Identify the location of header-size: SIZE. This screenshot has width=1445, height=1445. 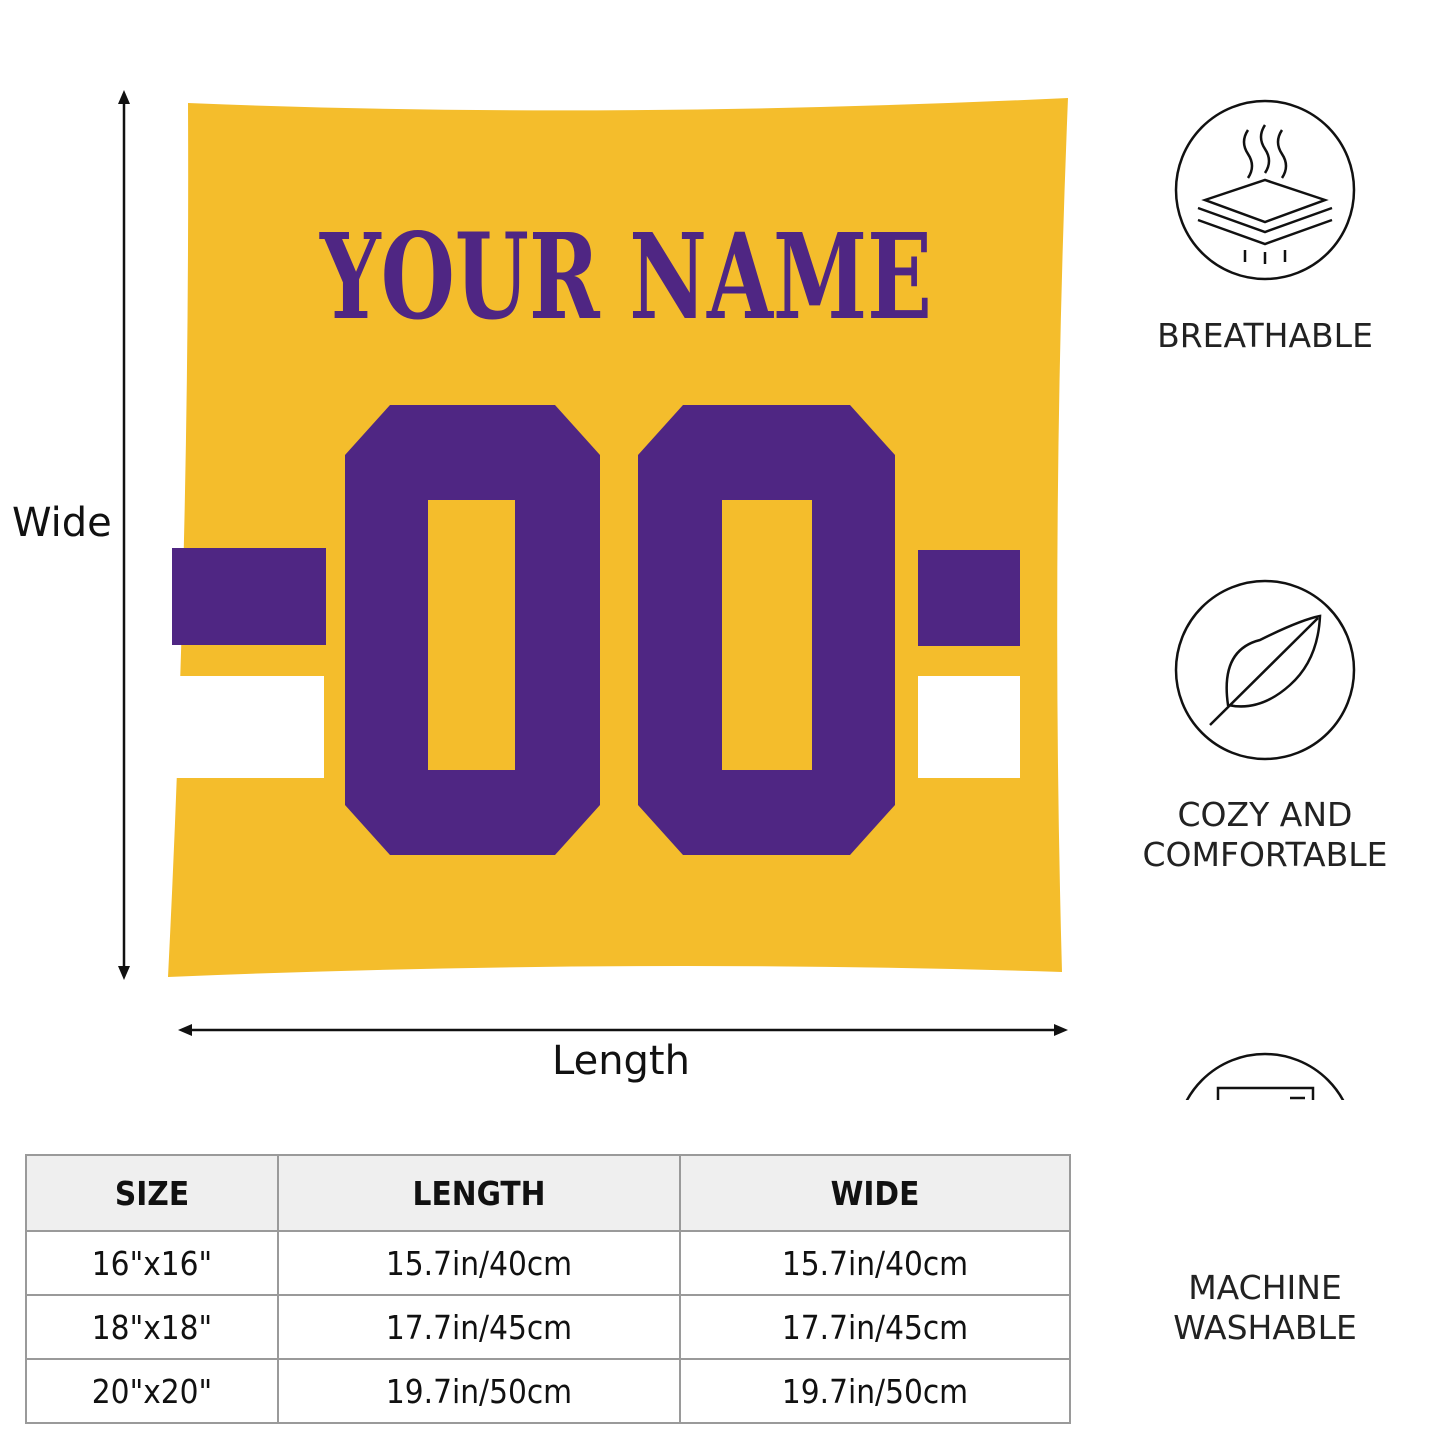
(152, 1193).